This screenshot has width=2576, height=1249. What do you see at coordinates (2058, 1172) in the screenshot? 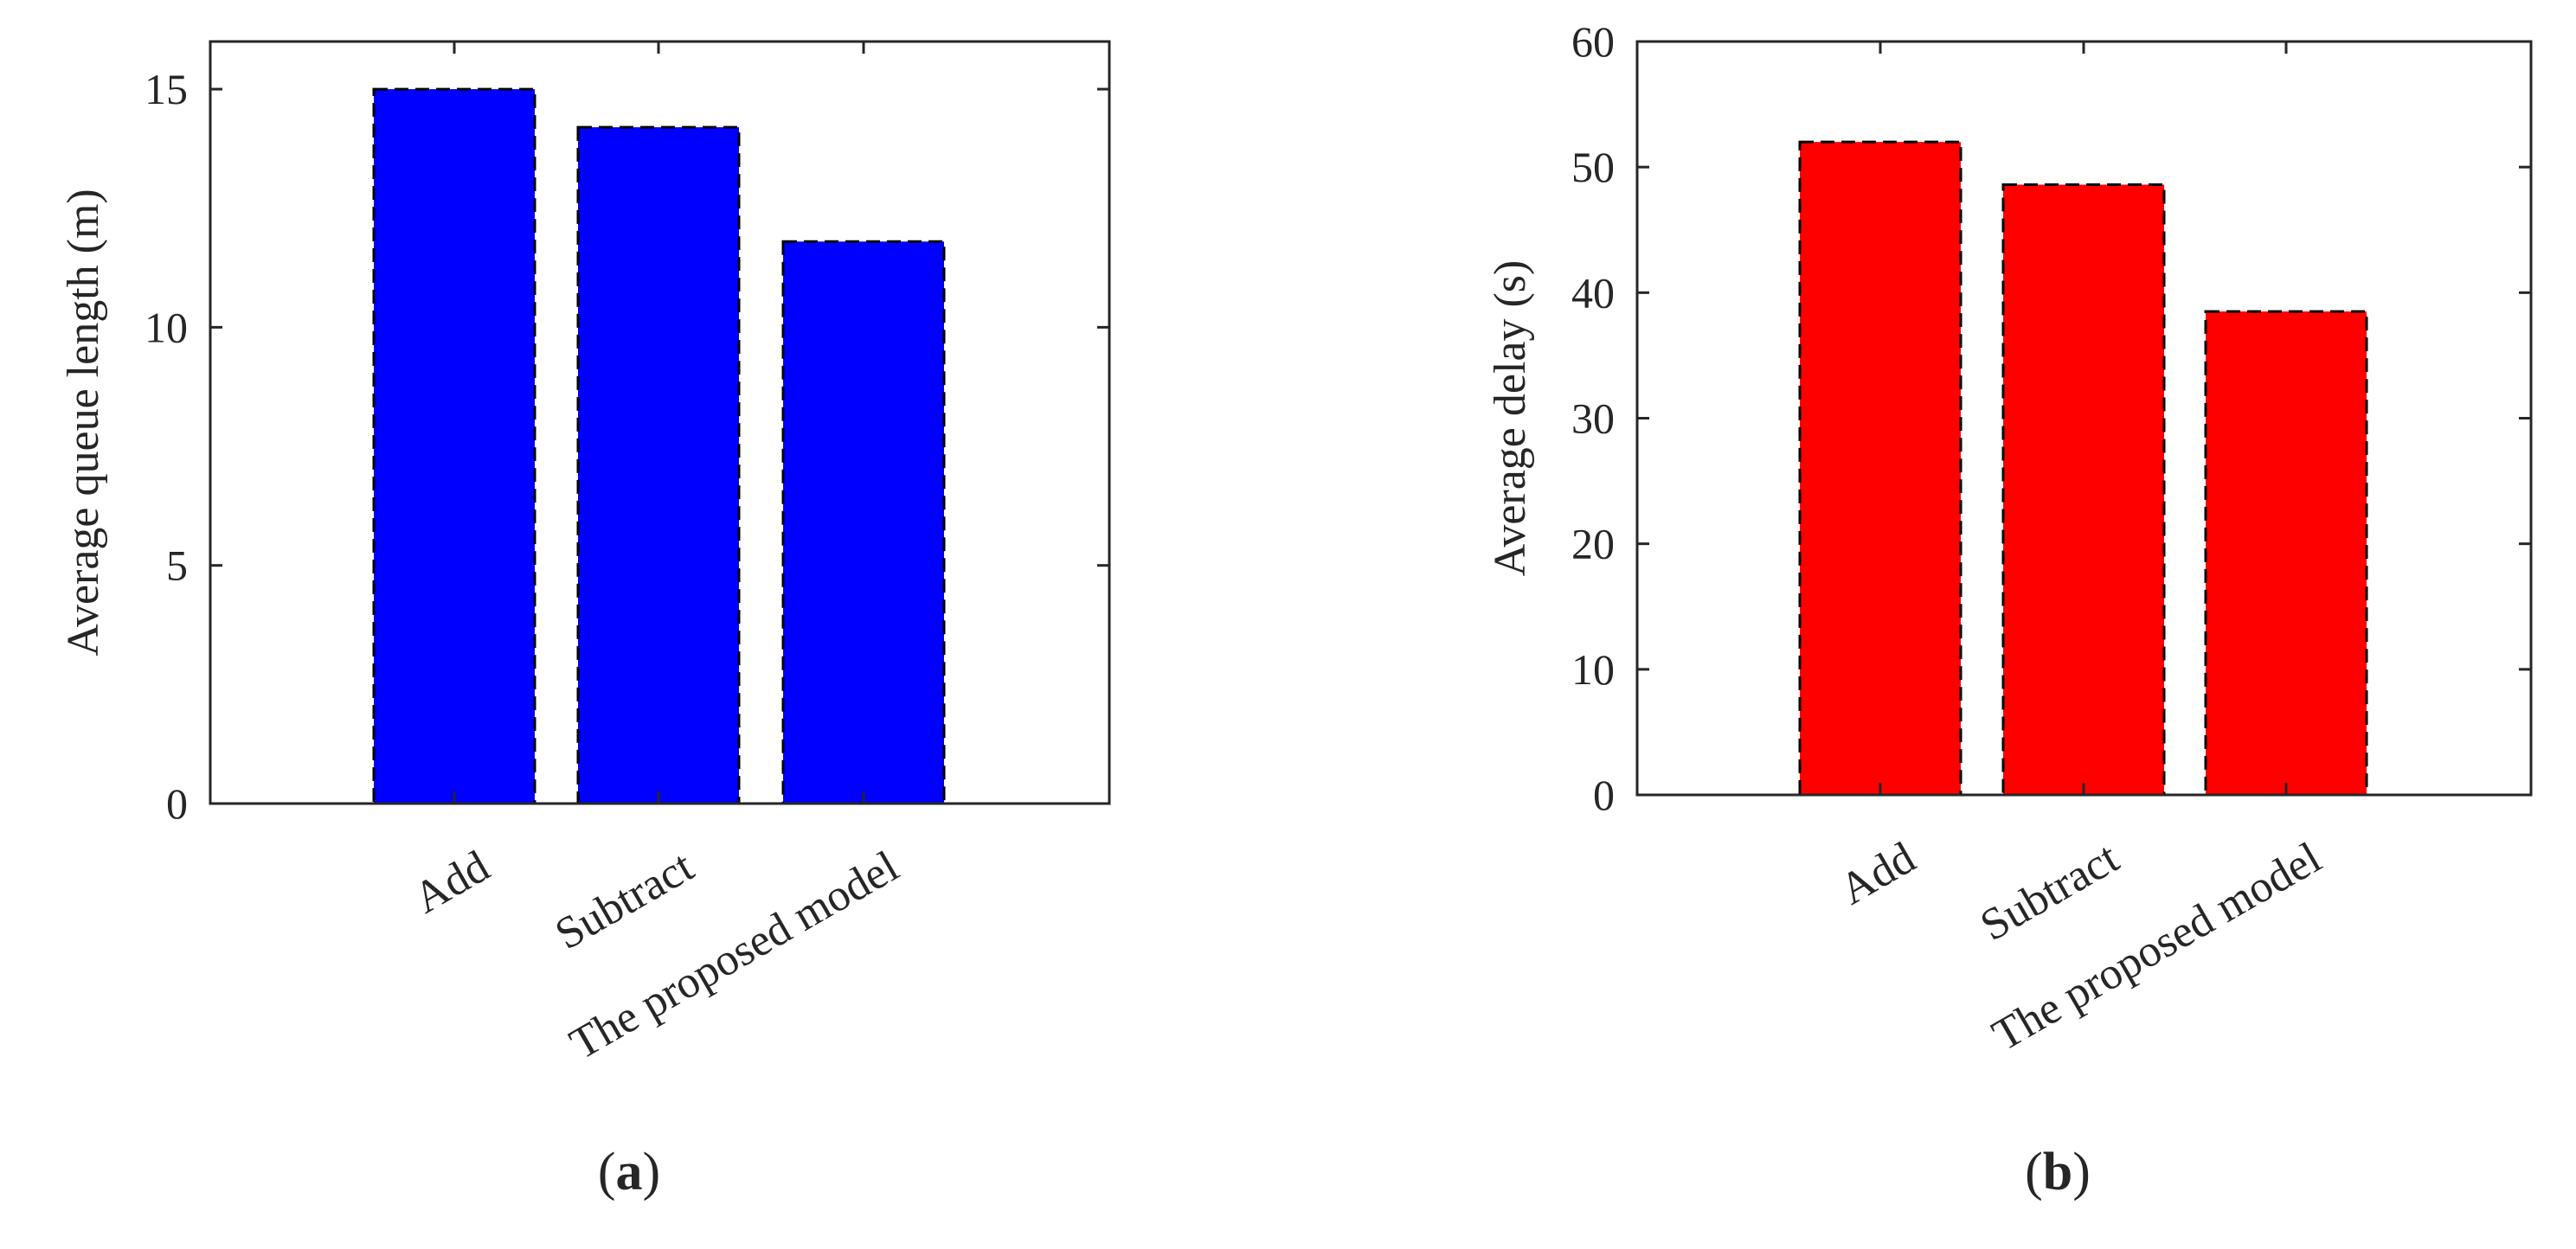
I see `panel-label-b: (b)` at bounding box center [2058, 1172].